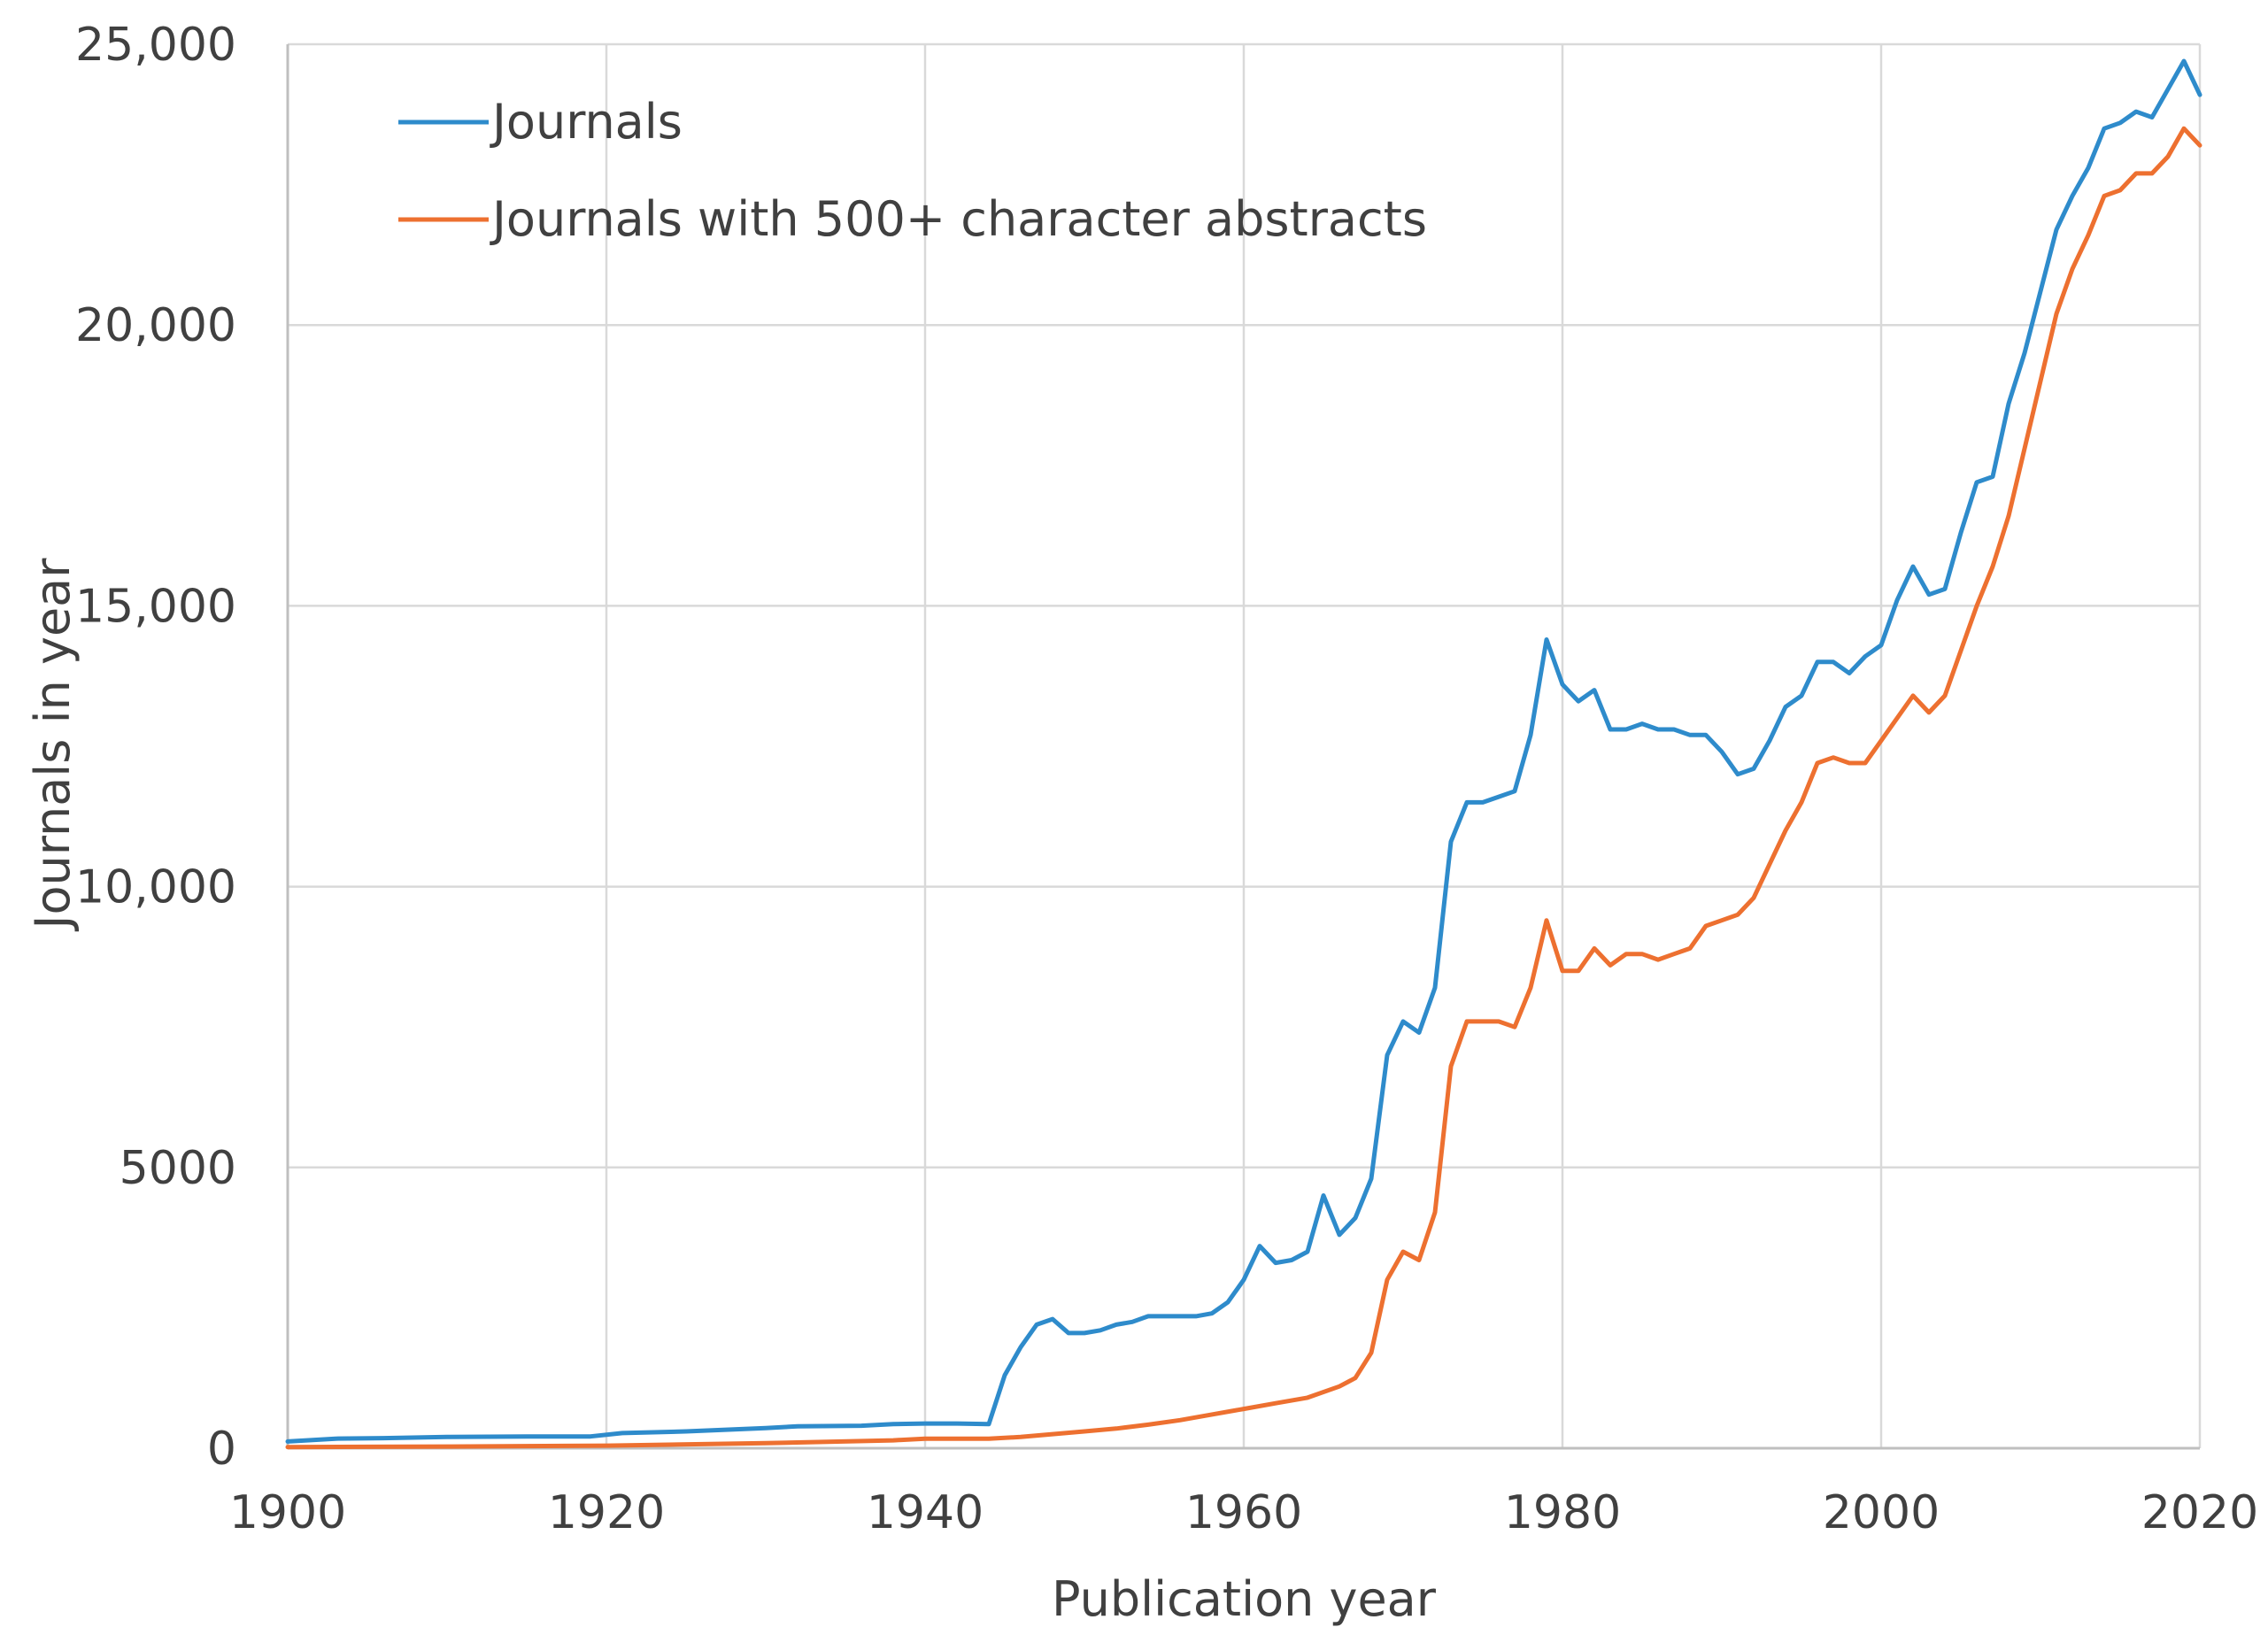 This screenshot has height=1635, width=2268. I want to click on x-tick-label: 1900, so click(287, 1513).